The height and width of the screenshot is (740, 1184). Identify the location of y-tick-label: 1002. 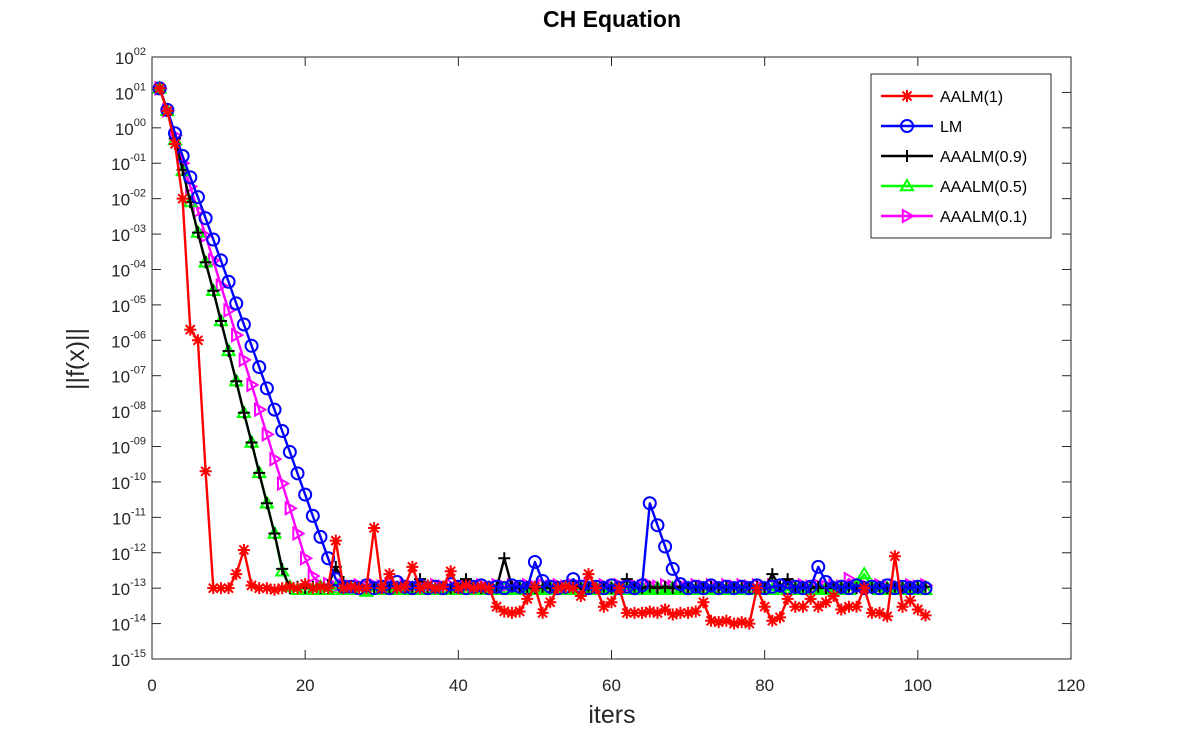
(130, 57).